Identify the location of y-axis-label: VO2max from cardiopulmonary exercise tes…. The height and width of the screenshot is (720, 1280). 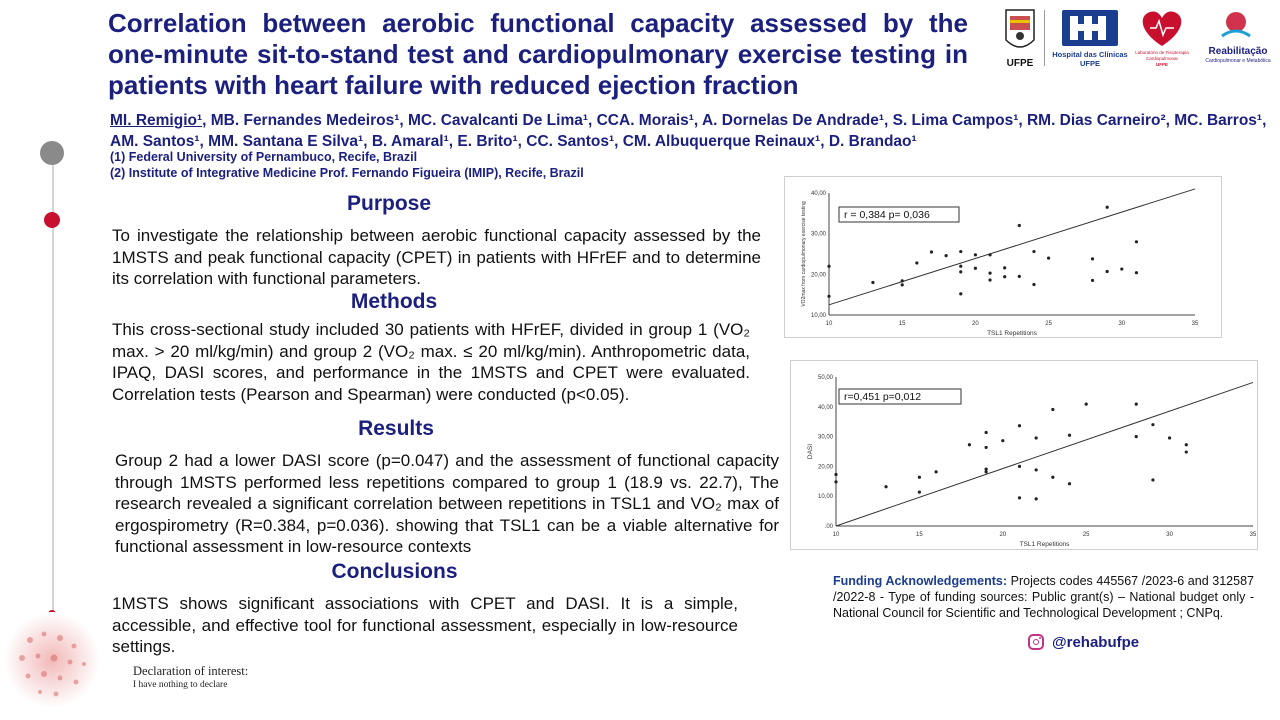
(804, 254).